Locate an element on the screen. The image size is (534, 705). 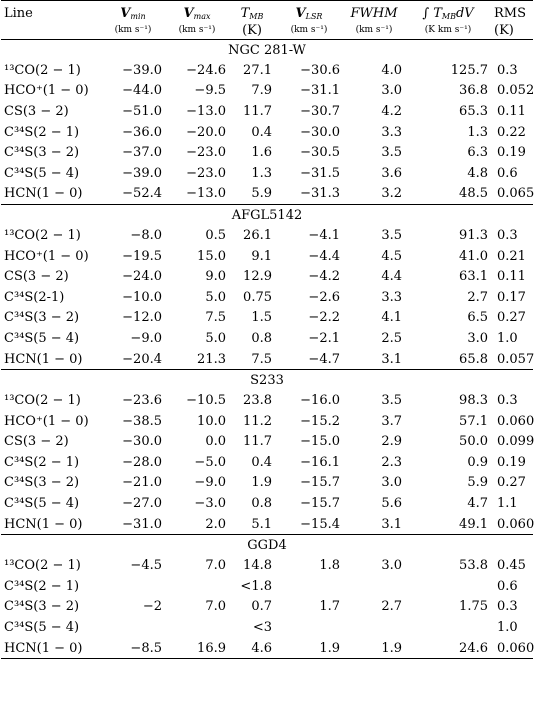
cell-fwhm: 5.6 is located at coordinates (391, 504).